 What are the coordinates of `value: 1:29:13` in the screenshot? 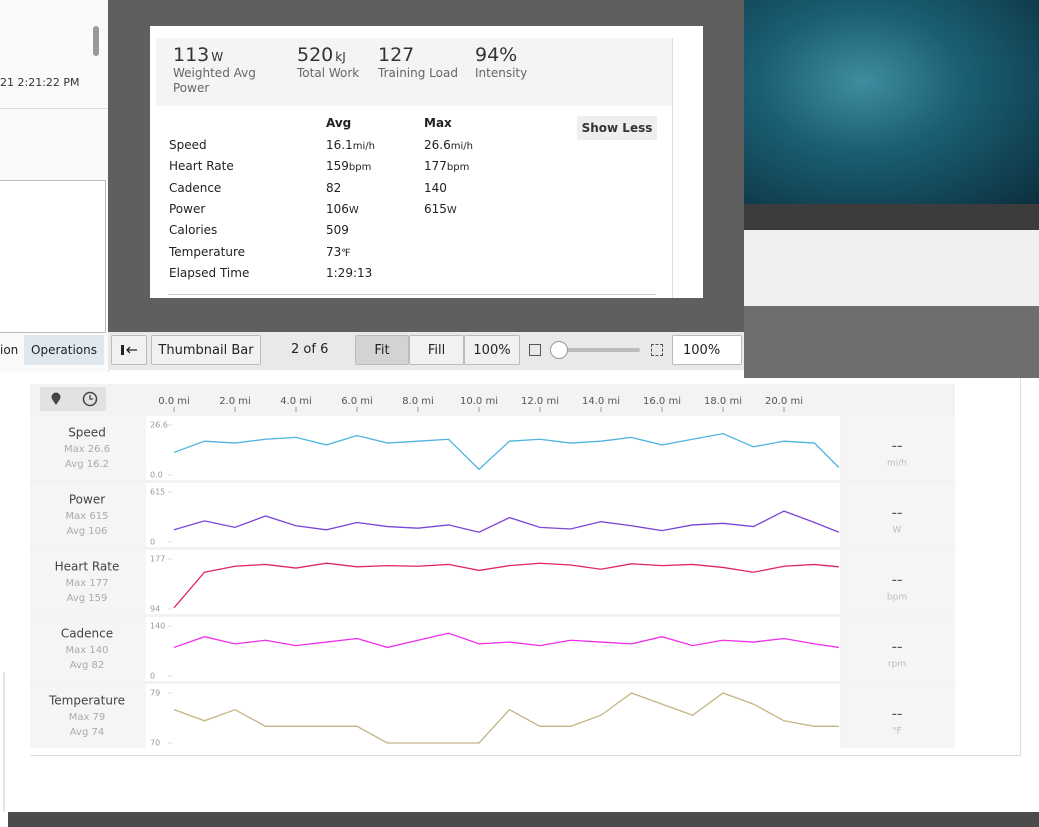 It's located at (349, 272).